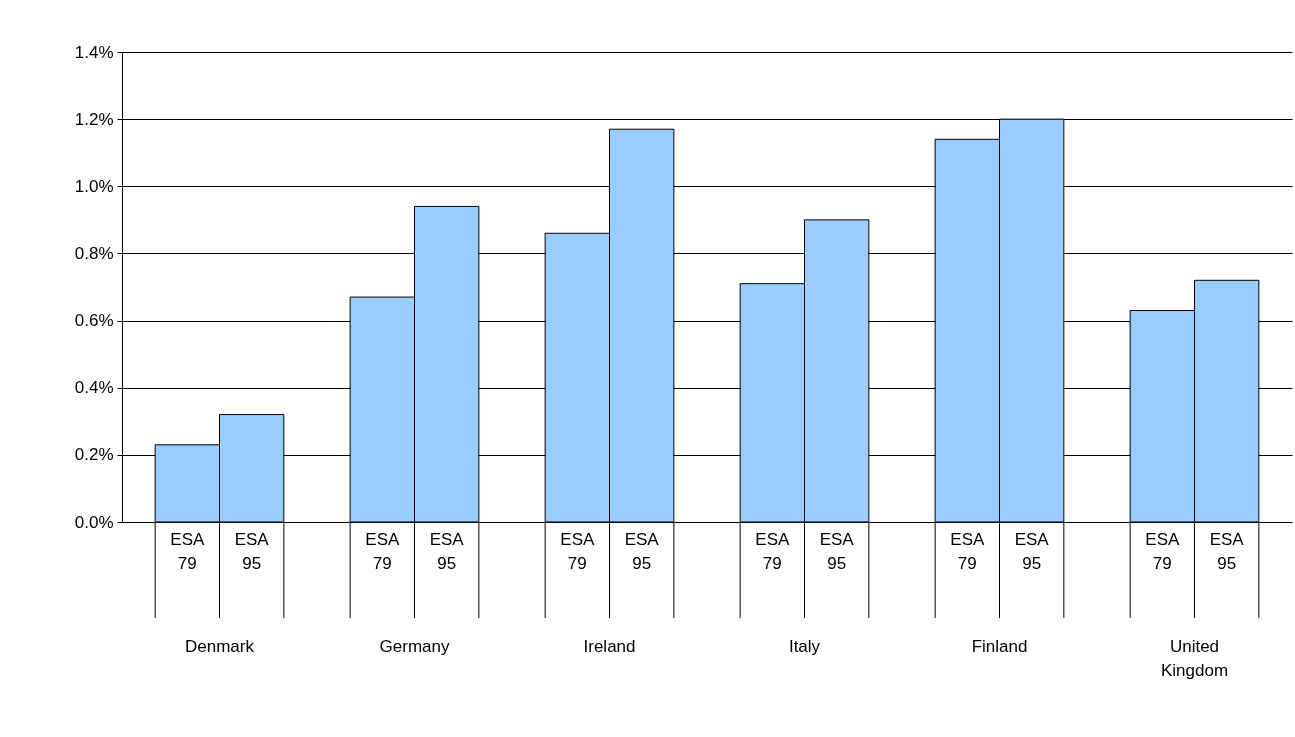  What do you see at coordinates (999, 646) in the screenshot?
I see `x-tick-label: Finland` at bounding box center [999, 646].